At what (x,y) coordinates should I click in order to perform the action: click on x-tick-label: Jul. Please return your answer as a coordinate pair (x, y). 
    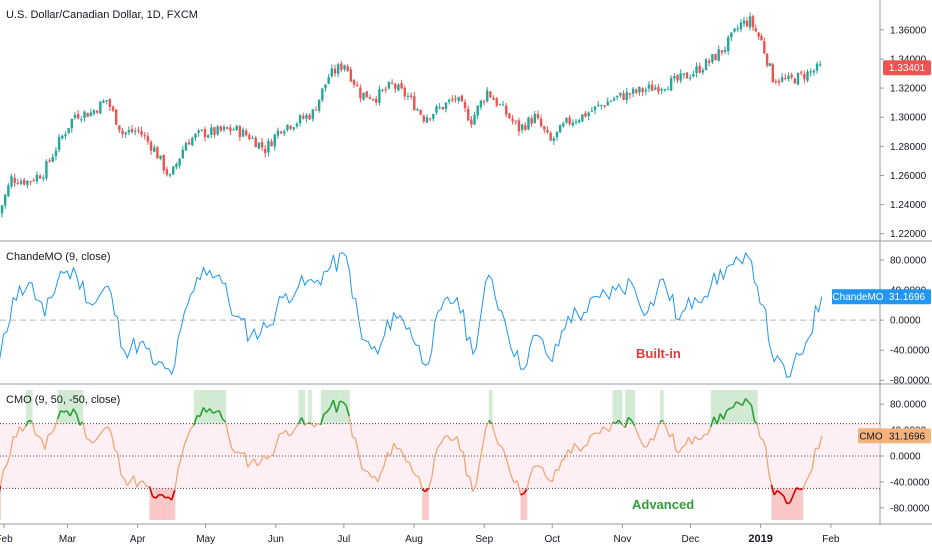
    Looking at the image, I should click on (343, 539).